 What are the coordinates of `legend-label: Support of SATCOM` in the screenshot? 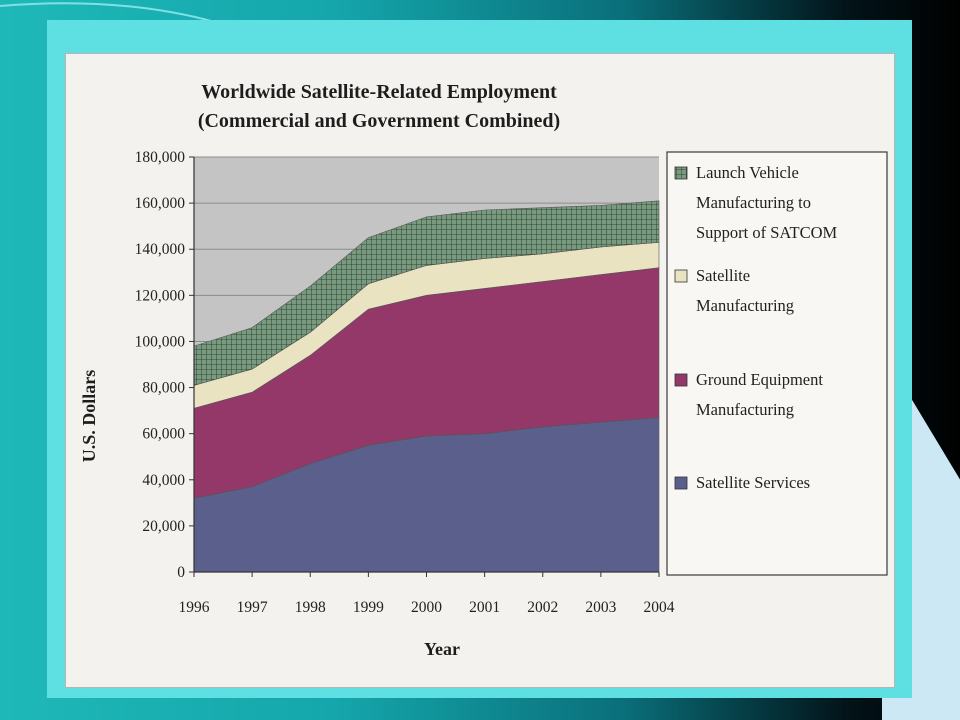 It's located at (767, 232).